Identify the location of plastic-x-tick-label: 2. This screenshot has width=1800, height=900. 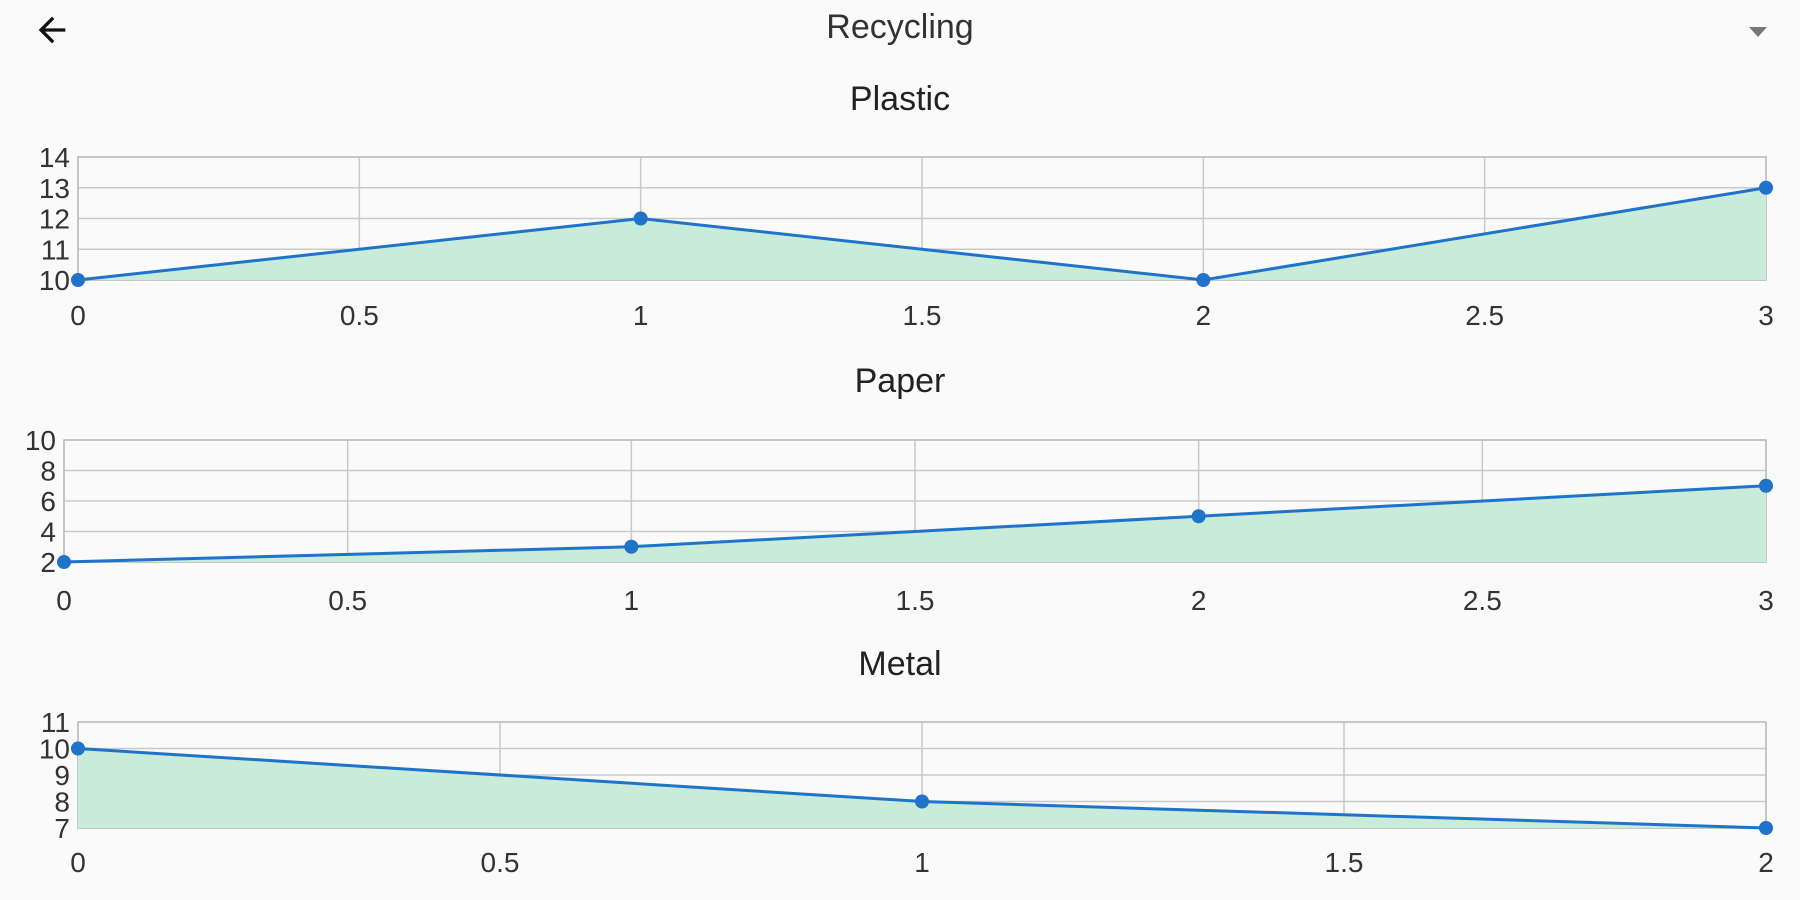
(1204, 315).